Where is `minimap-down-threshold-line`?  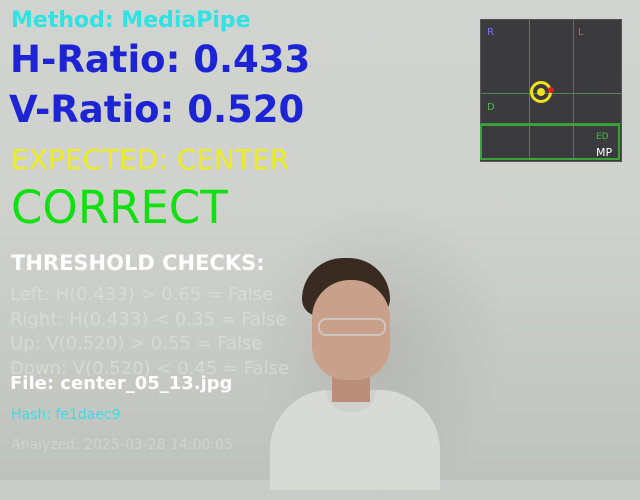
minimap-down-threshold-line is located at coordinates (551, 123).